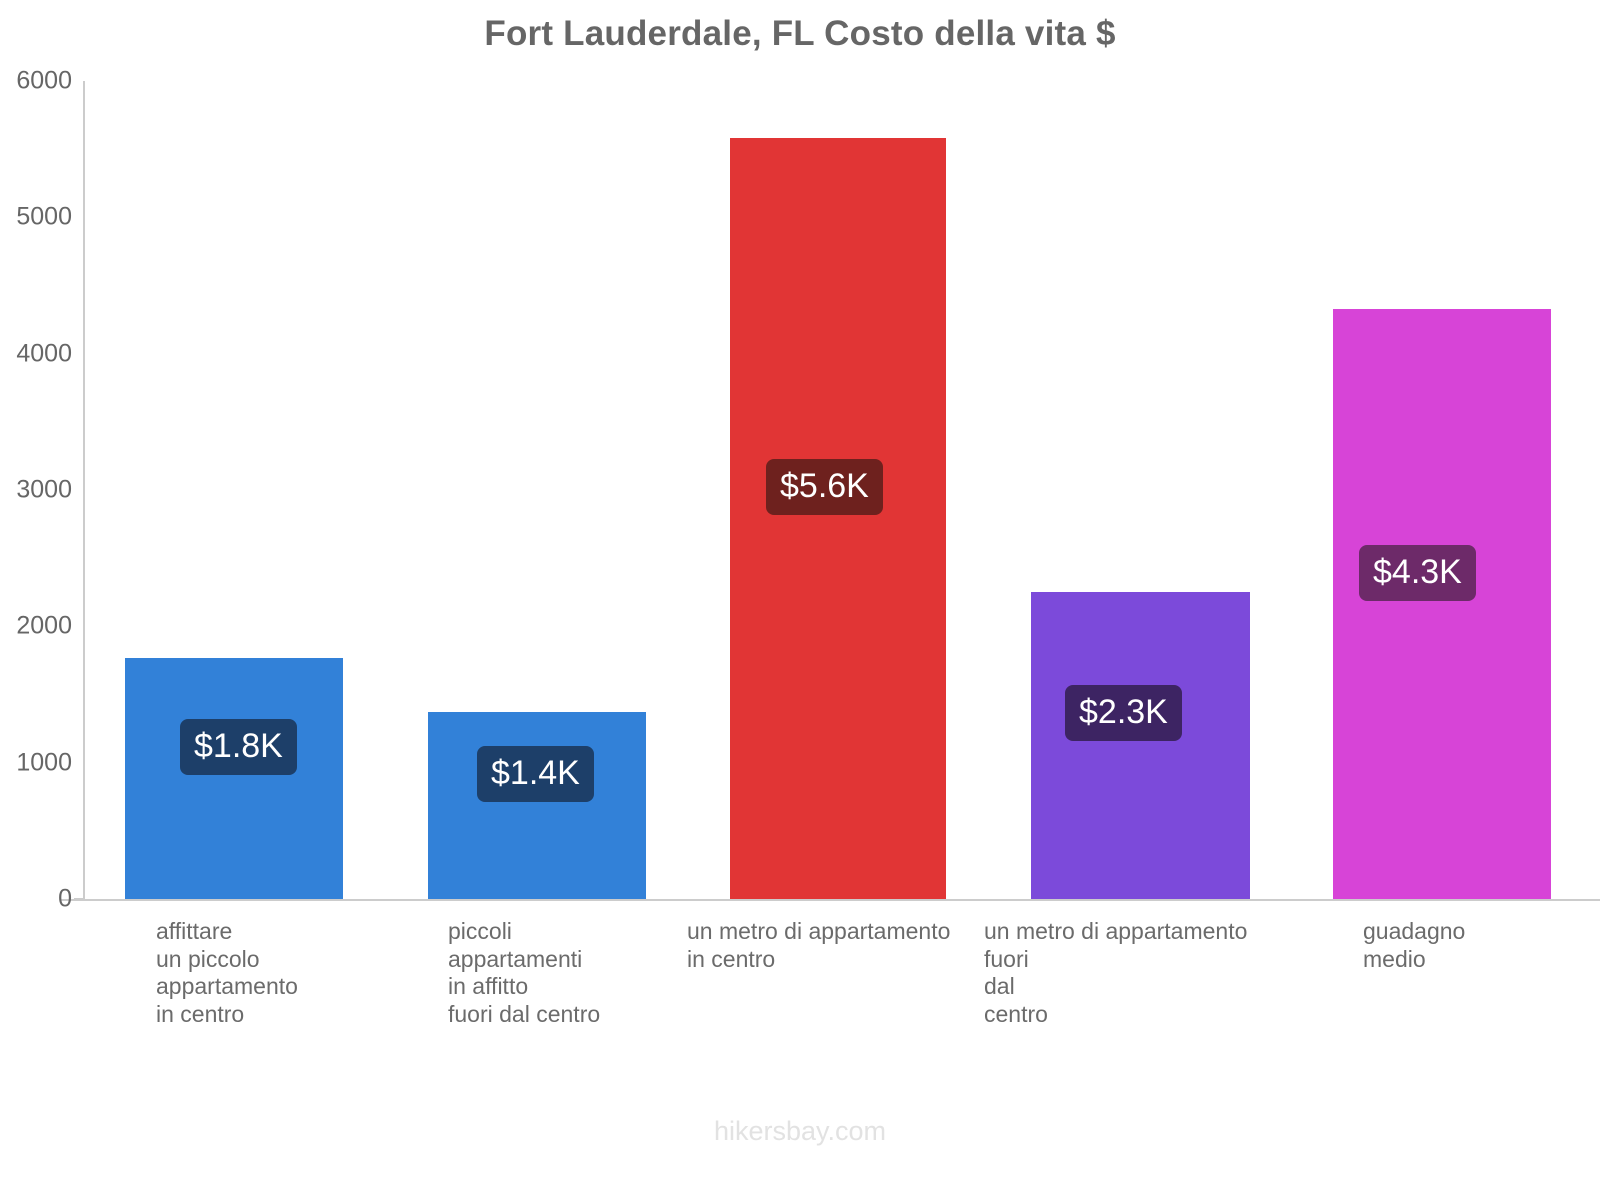 The width and height of the screenshot is (1600, 1200). What do you see at coordinates (44, 80) in the screenshot?
I see `y-axis-tick-label: 6000` at bounding box center [44, 80].